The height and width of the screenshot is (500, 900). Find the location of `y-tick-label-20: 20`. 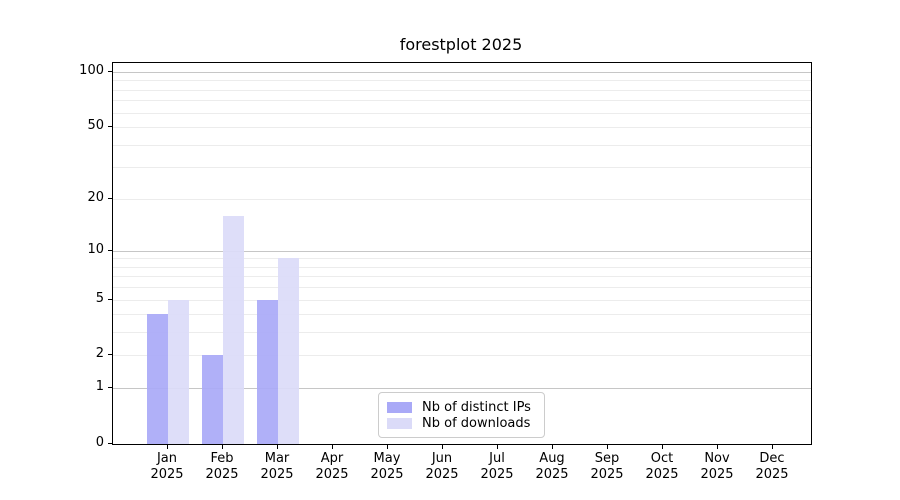

y-tick-label-20: 20 is located at coordinates (95, 197).